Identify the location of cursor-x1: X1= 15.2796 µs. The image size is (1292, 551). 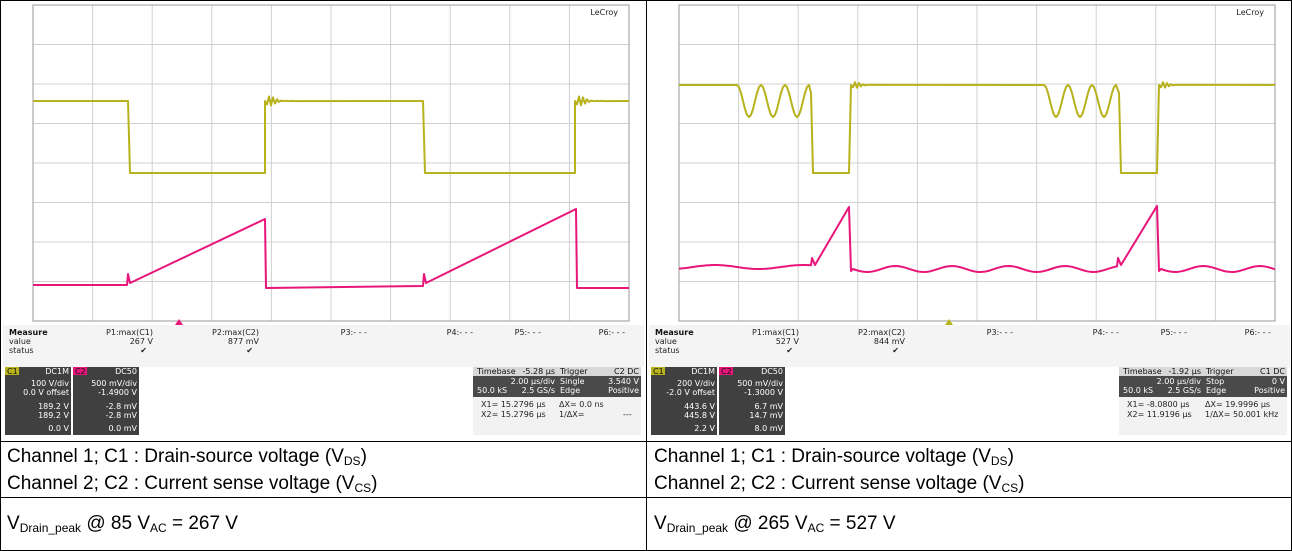
(513, 404).